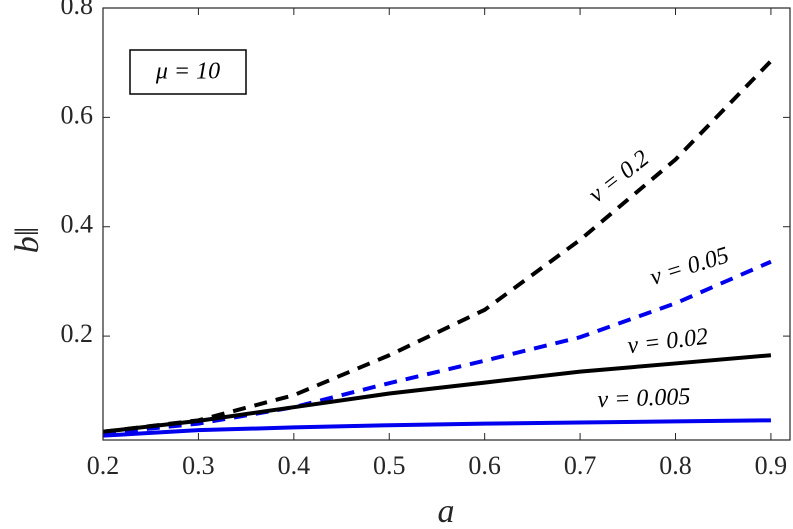  I want to click on y-tick-label: 0.6, so click(77, 114).